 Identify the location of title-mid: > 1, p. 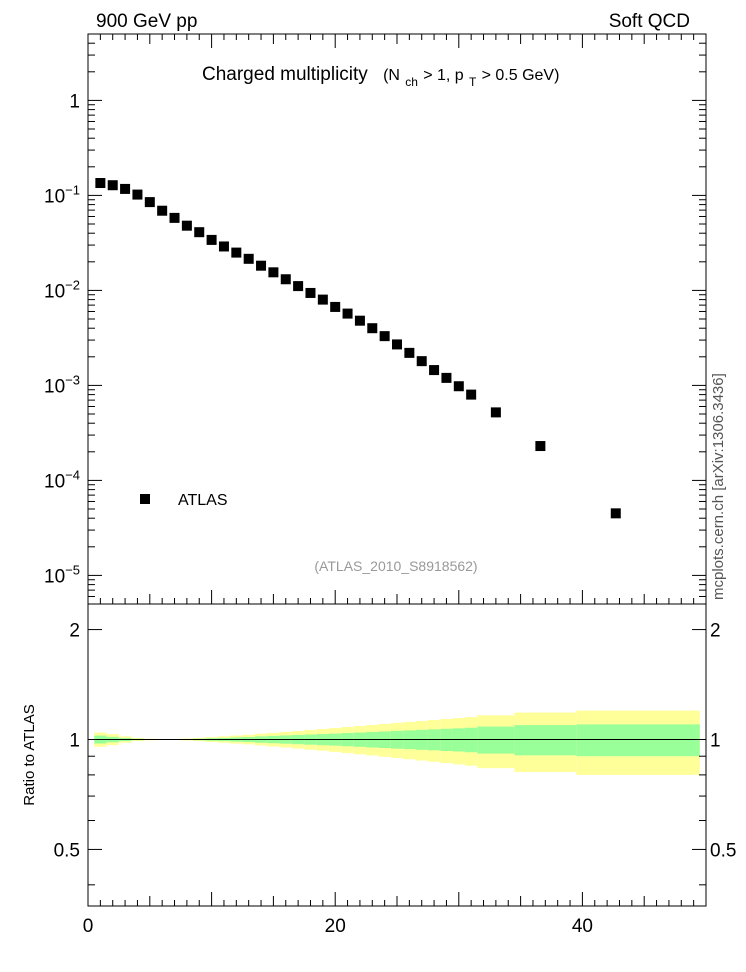
(443, 75).